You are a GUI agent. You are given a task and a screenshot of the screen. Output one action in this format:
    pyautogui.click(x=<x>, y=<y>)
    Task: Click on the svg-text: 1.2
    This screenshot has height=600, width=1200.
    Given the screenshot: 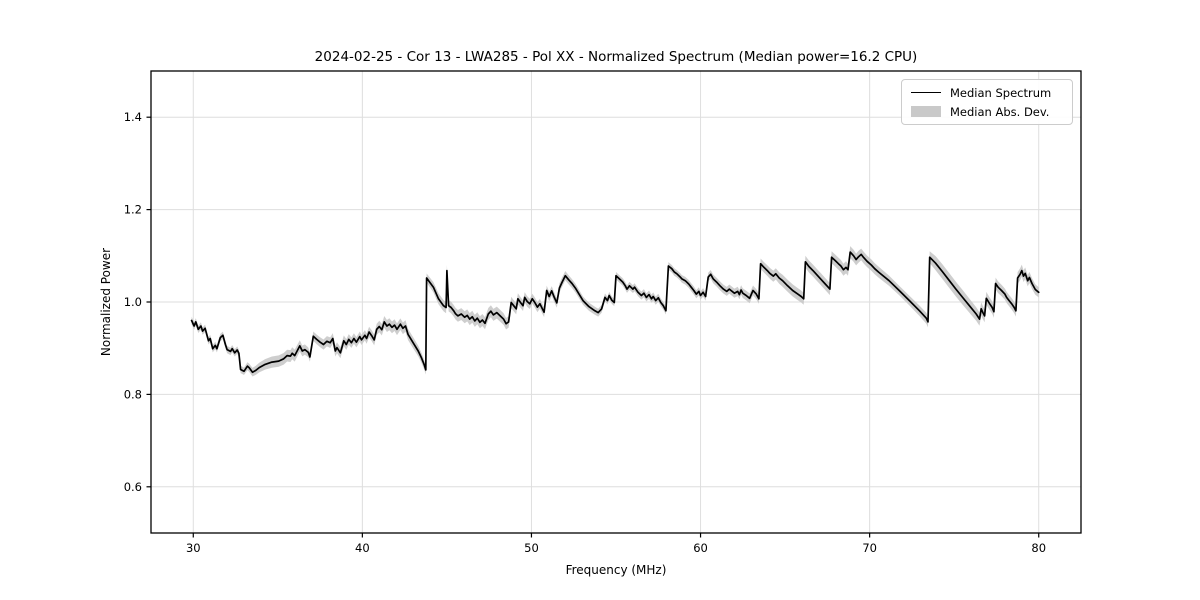 What is the action you would take?
    pyautogui.click(x=133, y=210)
    